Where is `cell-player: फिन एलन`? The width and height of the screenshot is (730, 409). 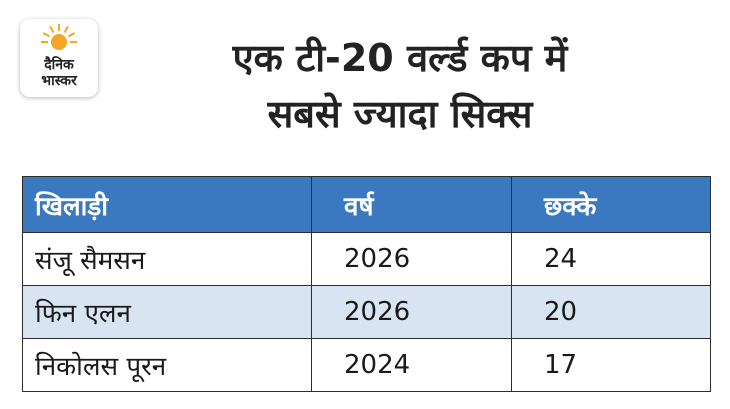
cell-player: फिन एलन is located at coordinates (167, 312).